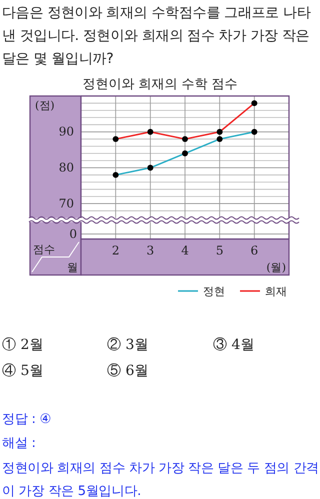  I want to click on y-tick-label: 70, so click(66, 203).